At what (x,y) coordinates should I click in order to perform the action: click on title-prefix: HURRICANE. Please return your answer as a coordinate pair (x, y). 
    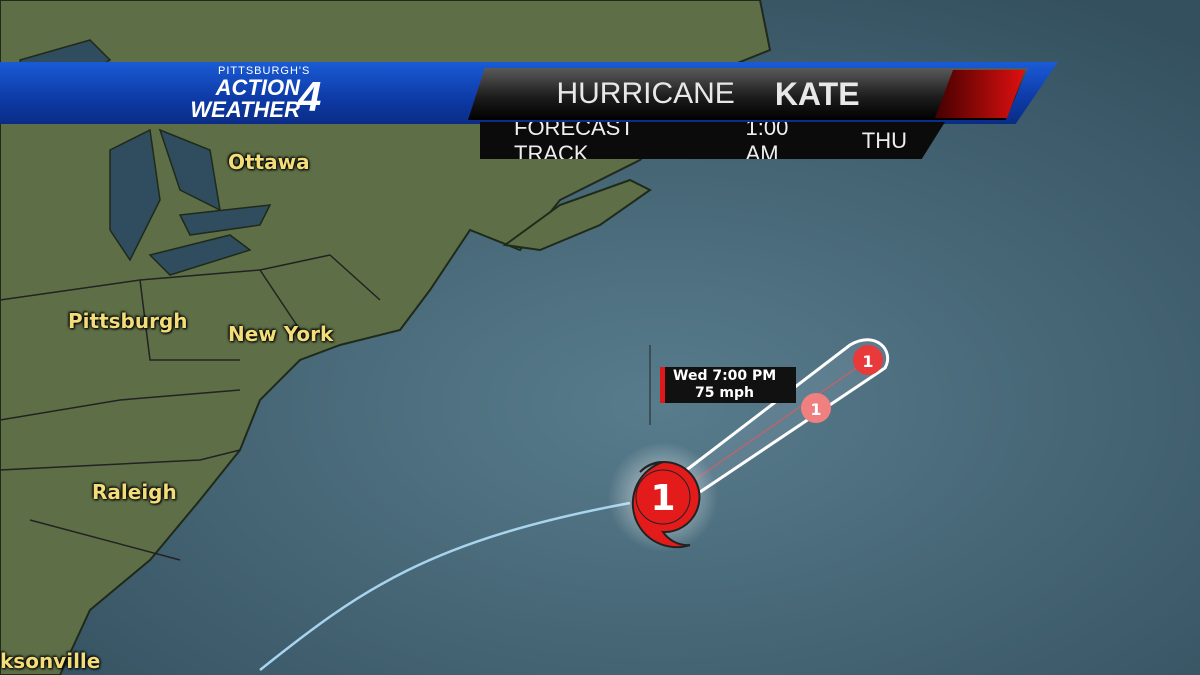
    Looking at the image, I should click on (645, 93).